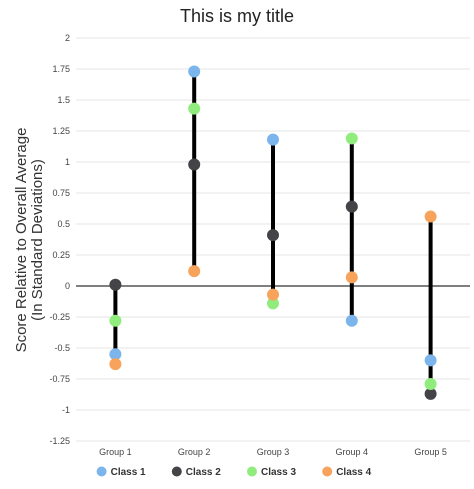 The image size is (474, 489). What do you see at coordinates (59, 379) in the screenshot?
I see `y-tick-label: -0.75` at bounding box center [59, 379].